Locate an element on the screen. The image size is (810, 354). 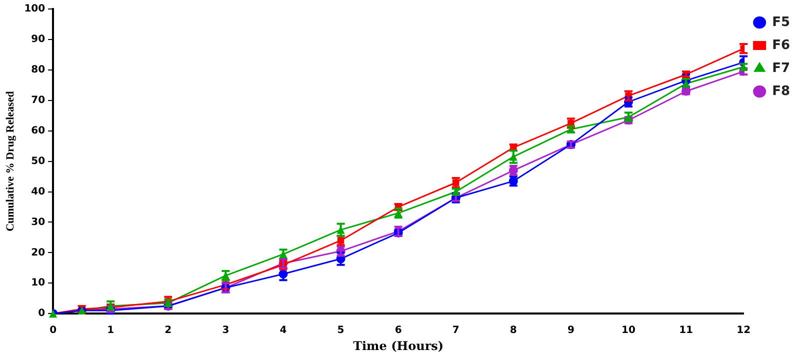
legend-label: F5 is located at coordinates (781, 22).